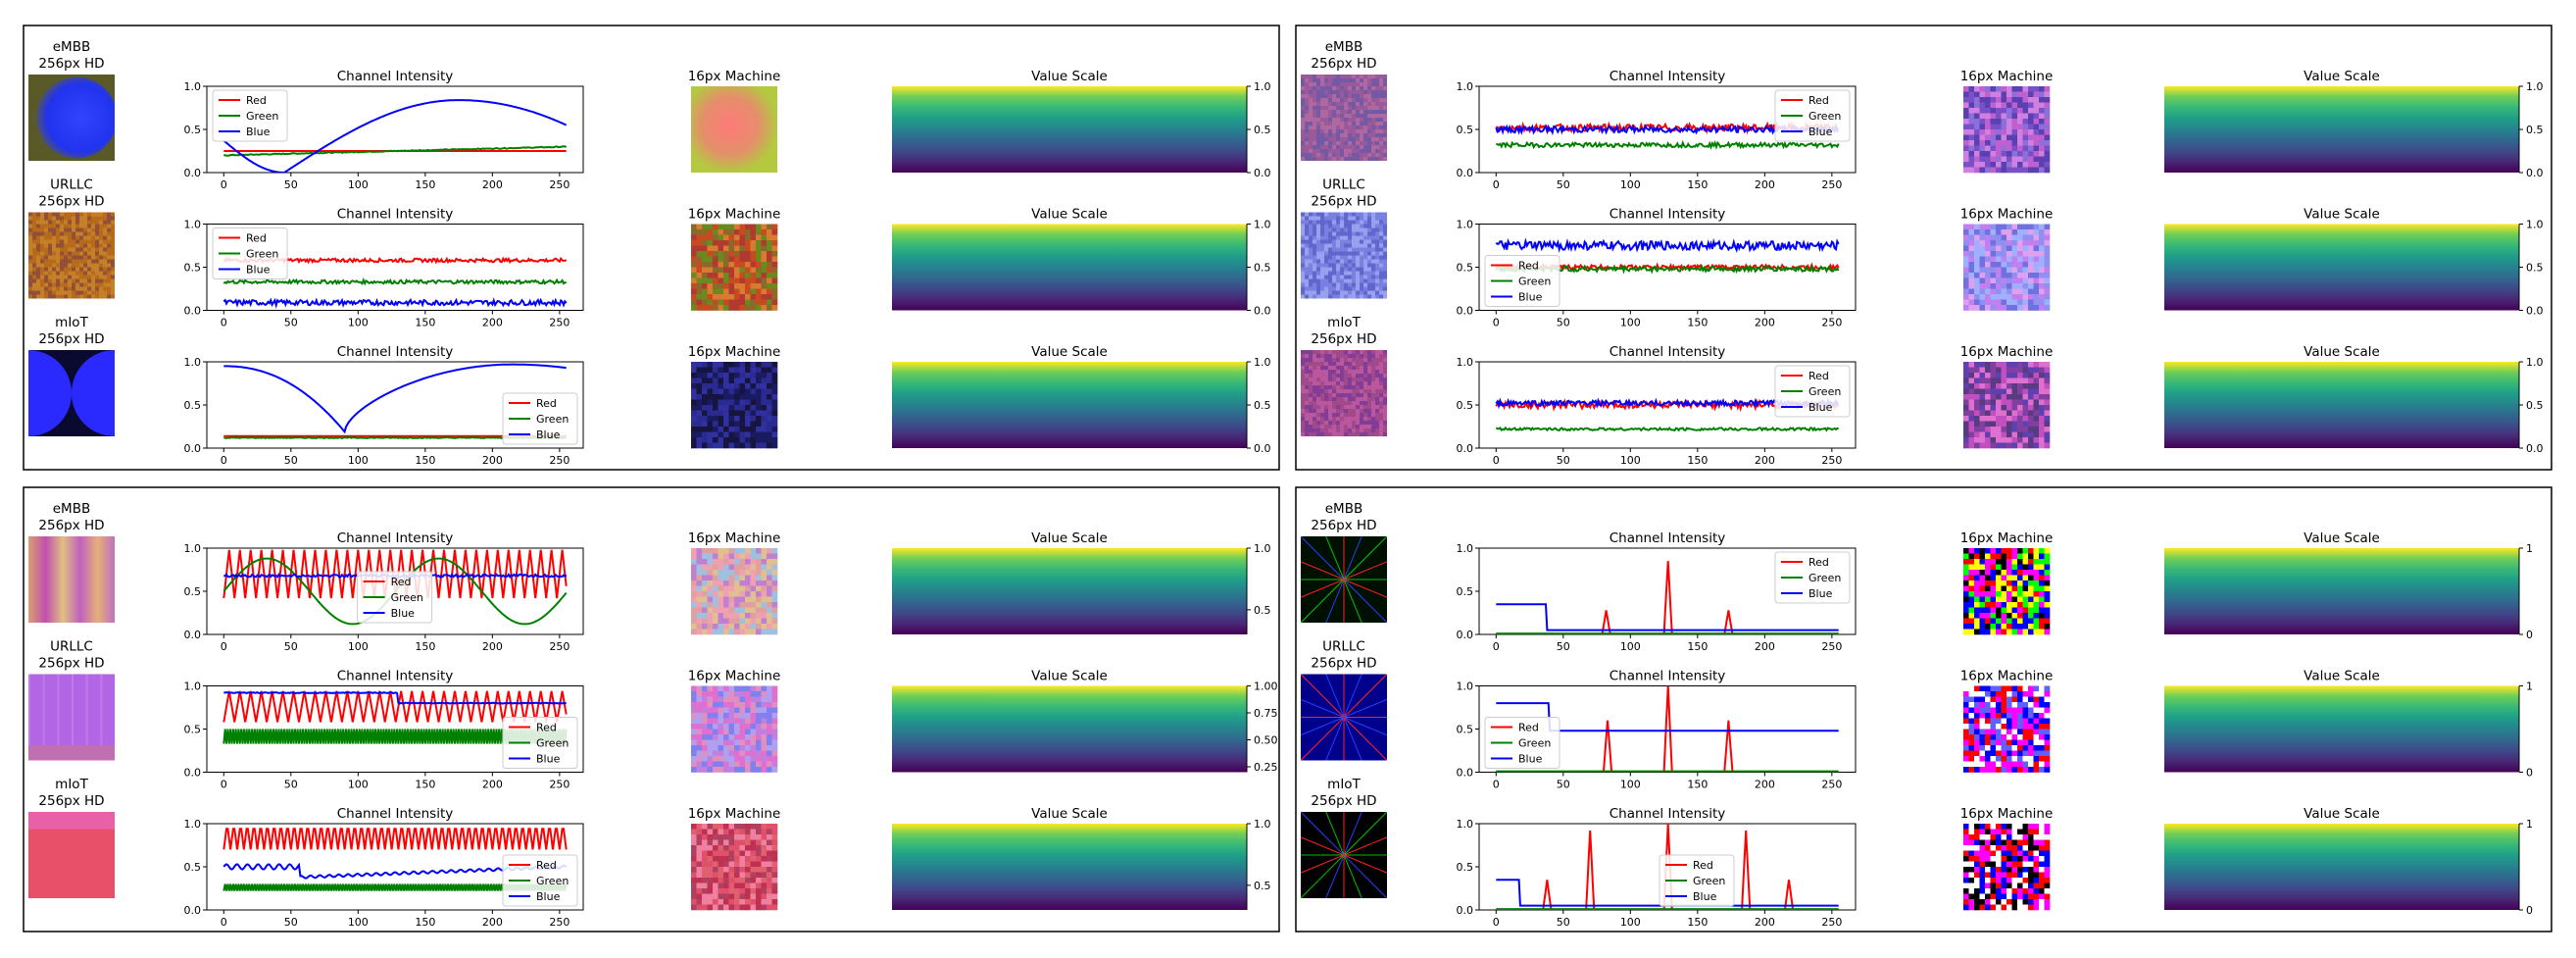 The image size is (2576, 958). What do you see at coordinates (1344, 717) in the screenshot?
I see `thumb-line` at bounding box center [1344, 717].